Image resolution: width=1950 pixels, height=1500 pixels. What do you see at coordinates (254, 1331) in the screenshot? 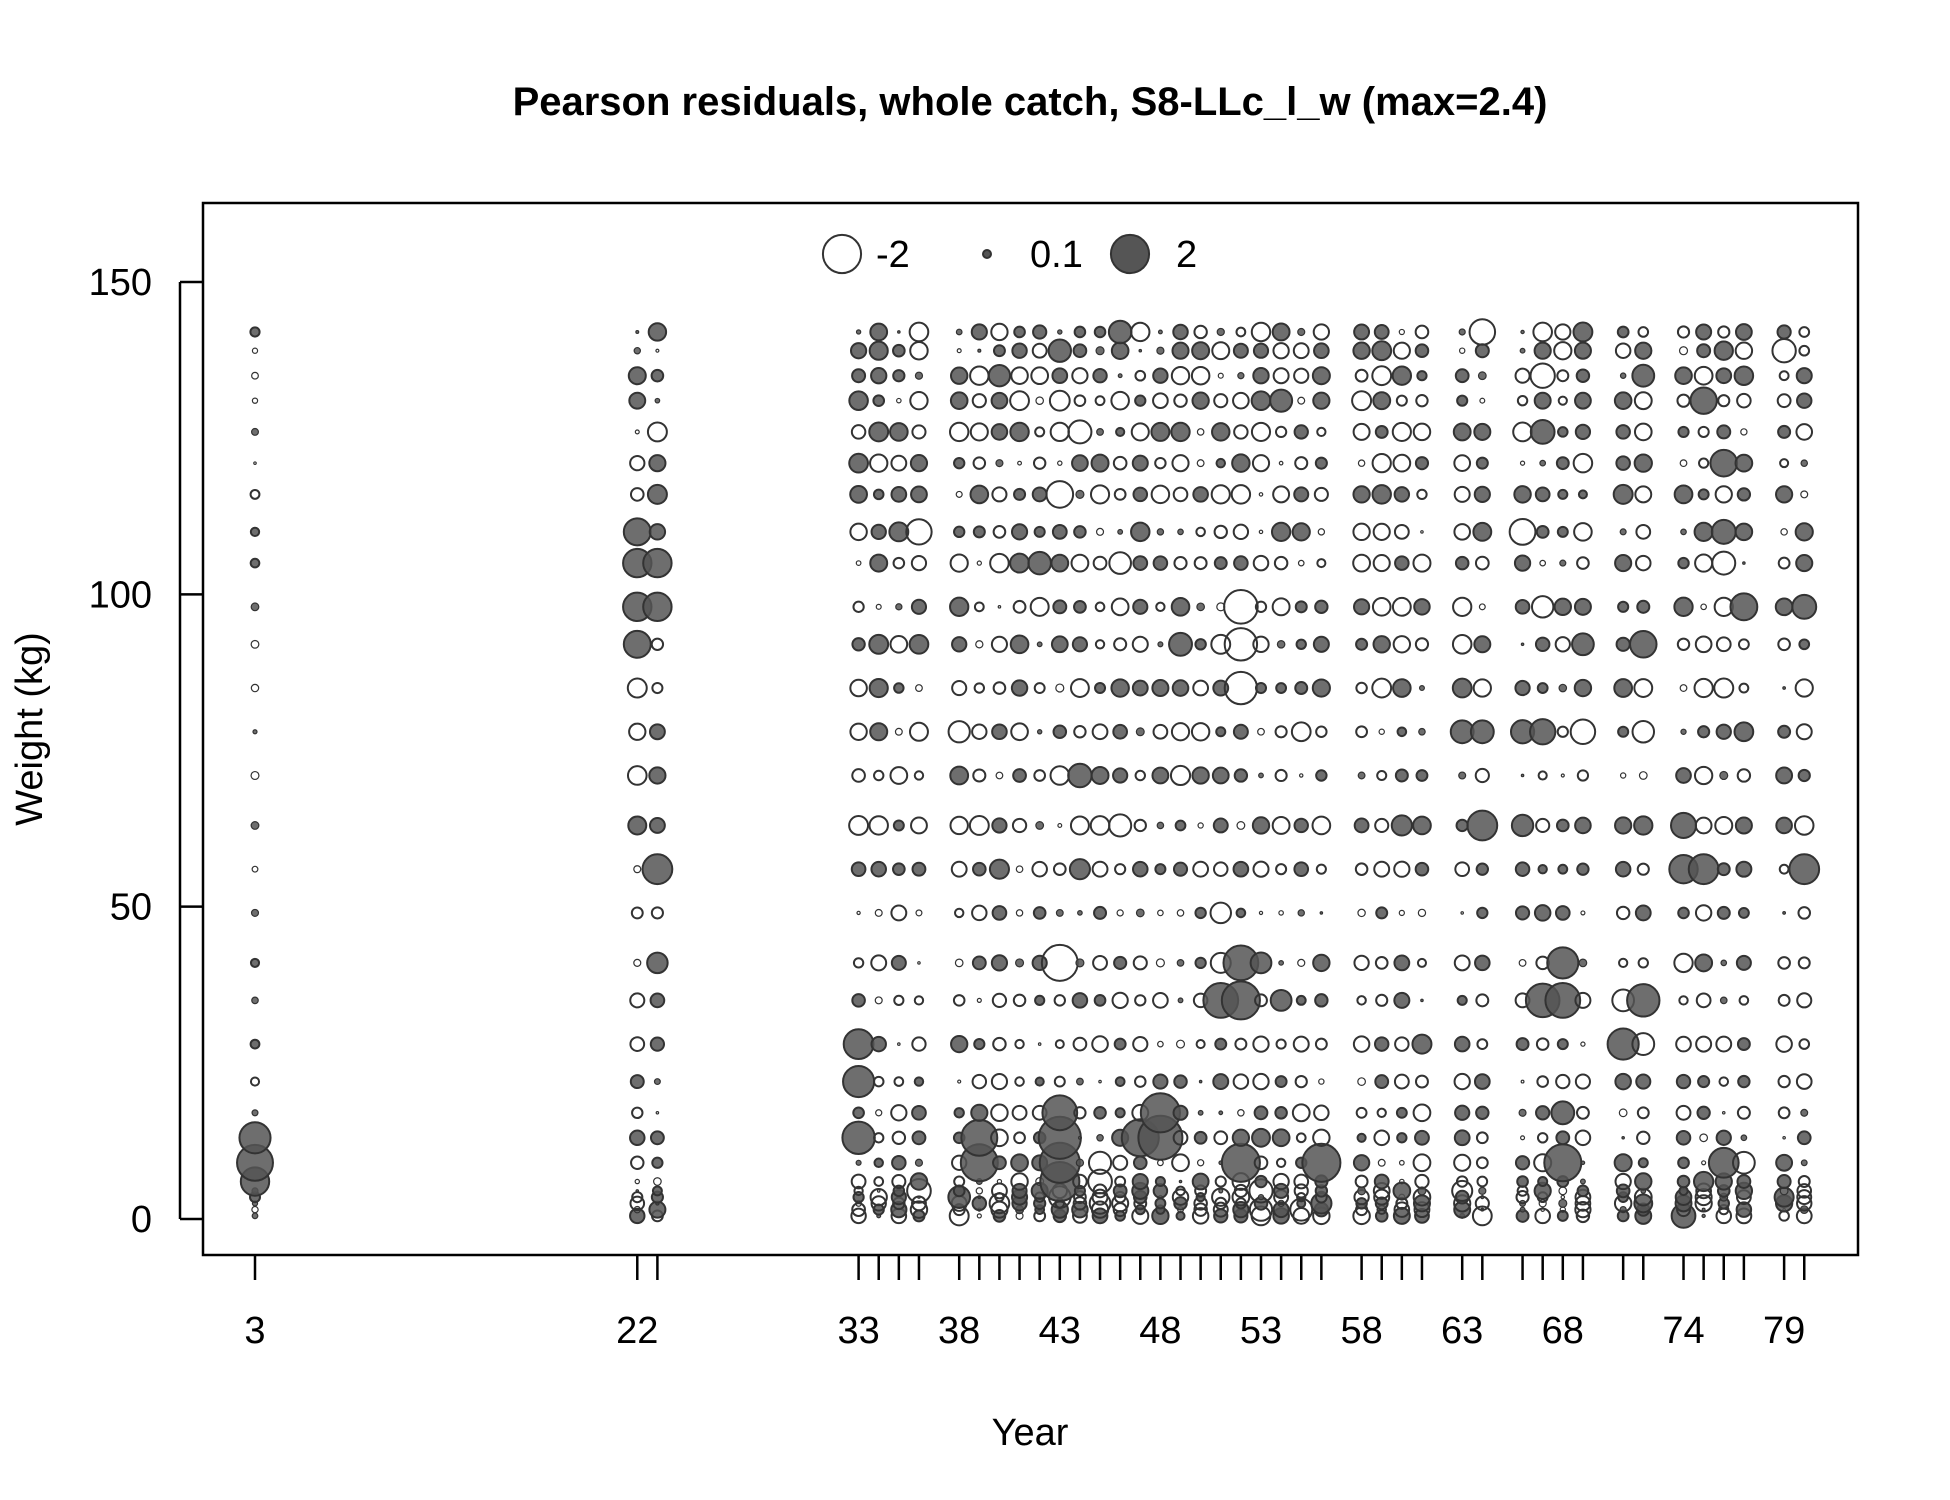
I see `x-tick-label: 3` at bounding box center [254, 1331].